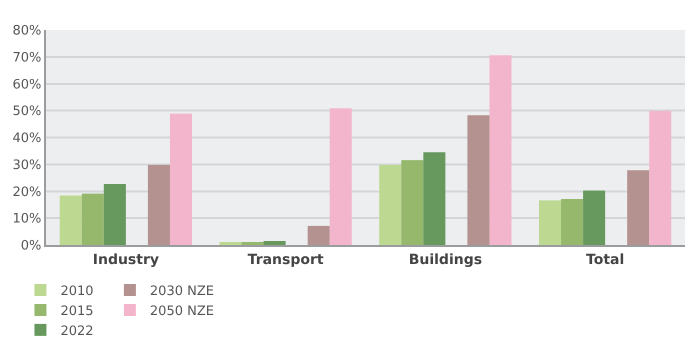 The width and height of the screenshot is (700, 360). I want to click on y-tick-label: 80%, so click(27, 31).